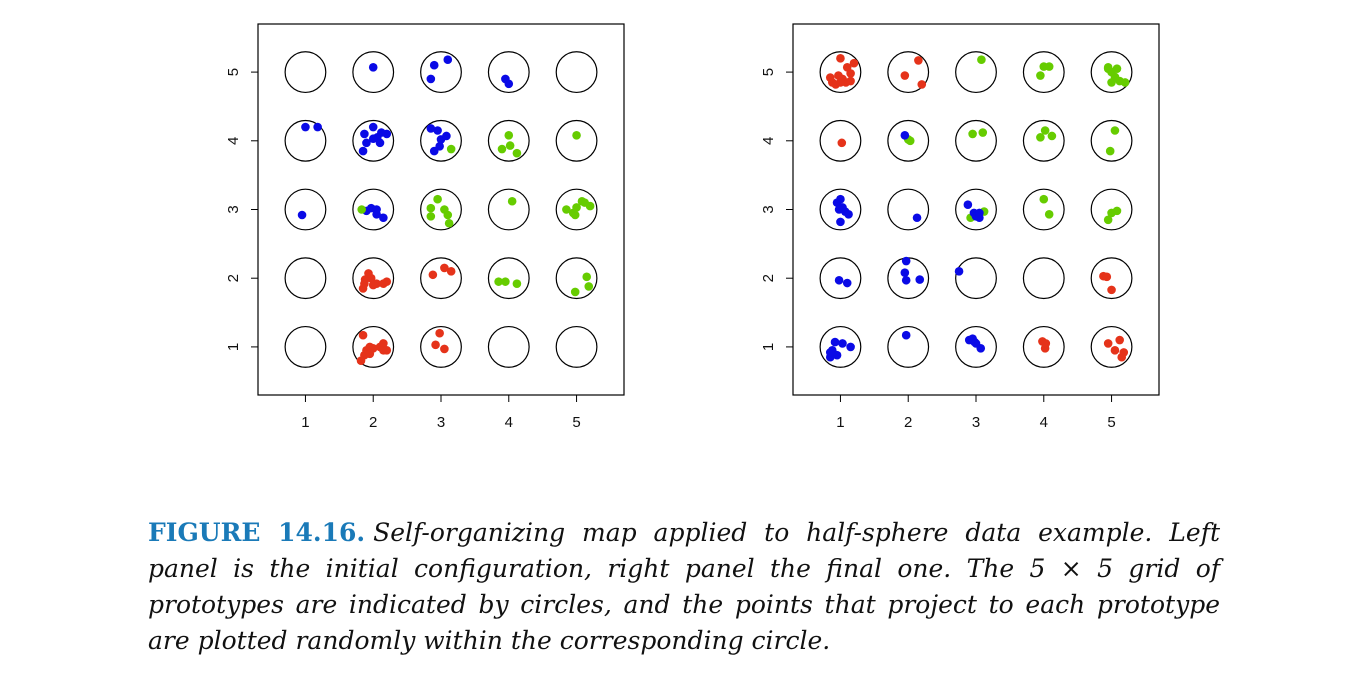  Describe the element at coordinates (233, 141) in the screenshot. I see `y-tick-label: 4` at that location.